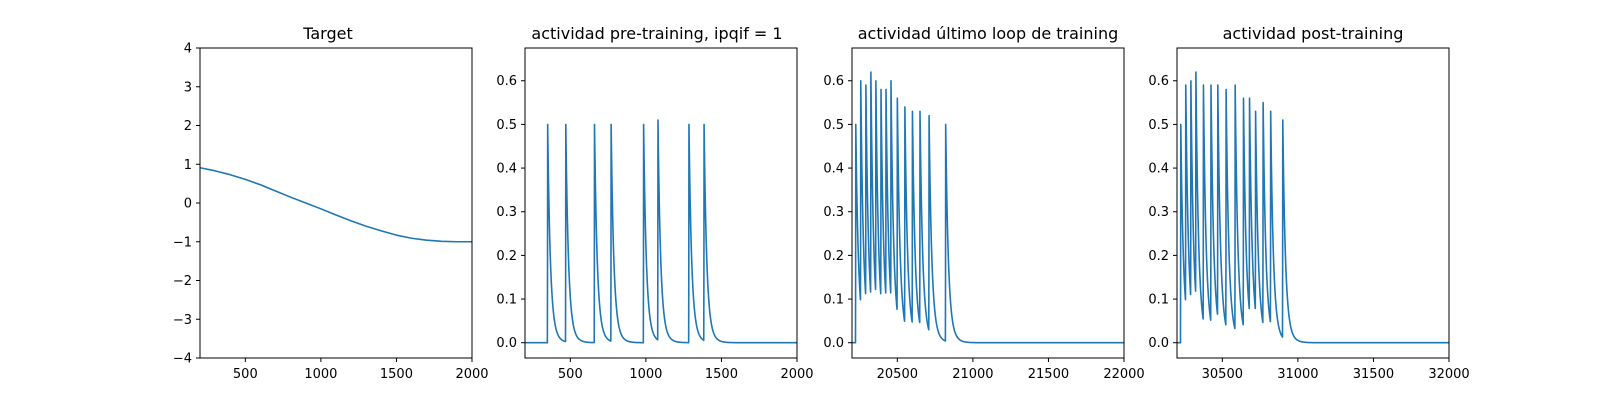  What do you see at coordinates (1373, 374) in the screenshot?
I see `x-tick-label: 31500` at bounding box center [1373, 374].